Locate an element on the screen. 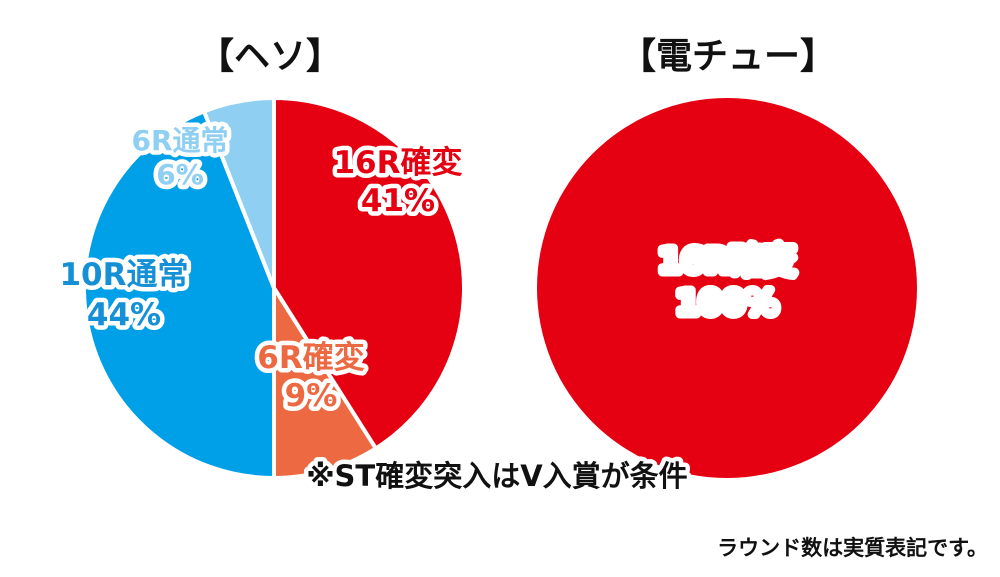 Image resolution: width=1000 pixels, height=577 pixels. slice-value-0-3: 6% is located at coordinates (180, 174).